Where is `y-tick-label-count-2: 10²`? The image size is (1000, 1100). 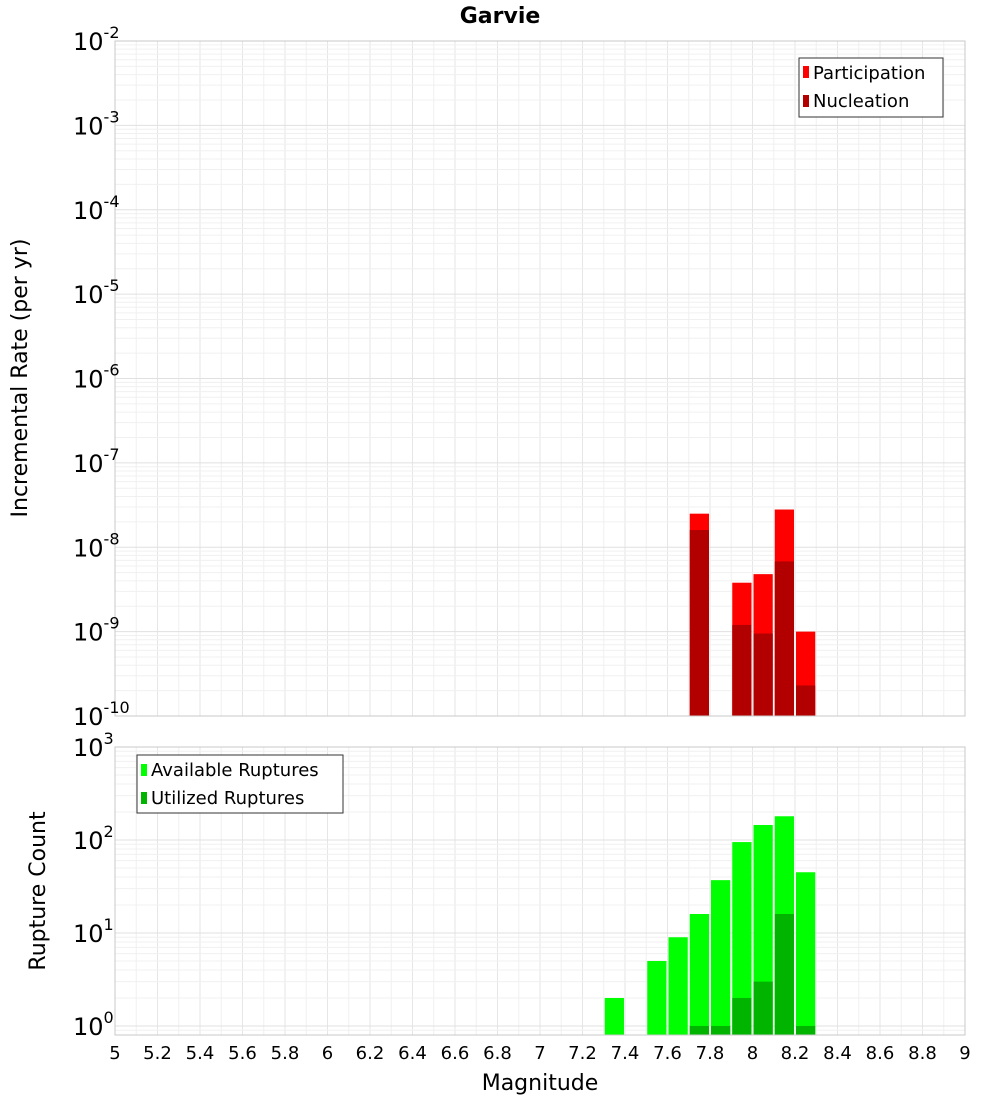 y-tick-label-count-2: 10² is located at coordinates (93, 838).